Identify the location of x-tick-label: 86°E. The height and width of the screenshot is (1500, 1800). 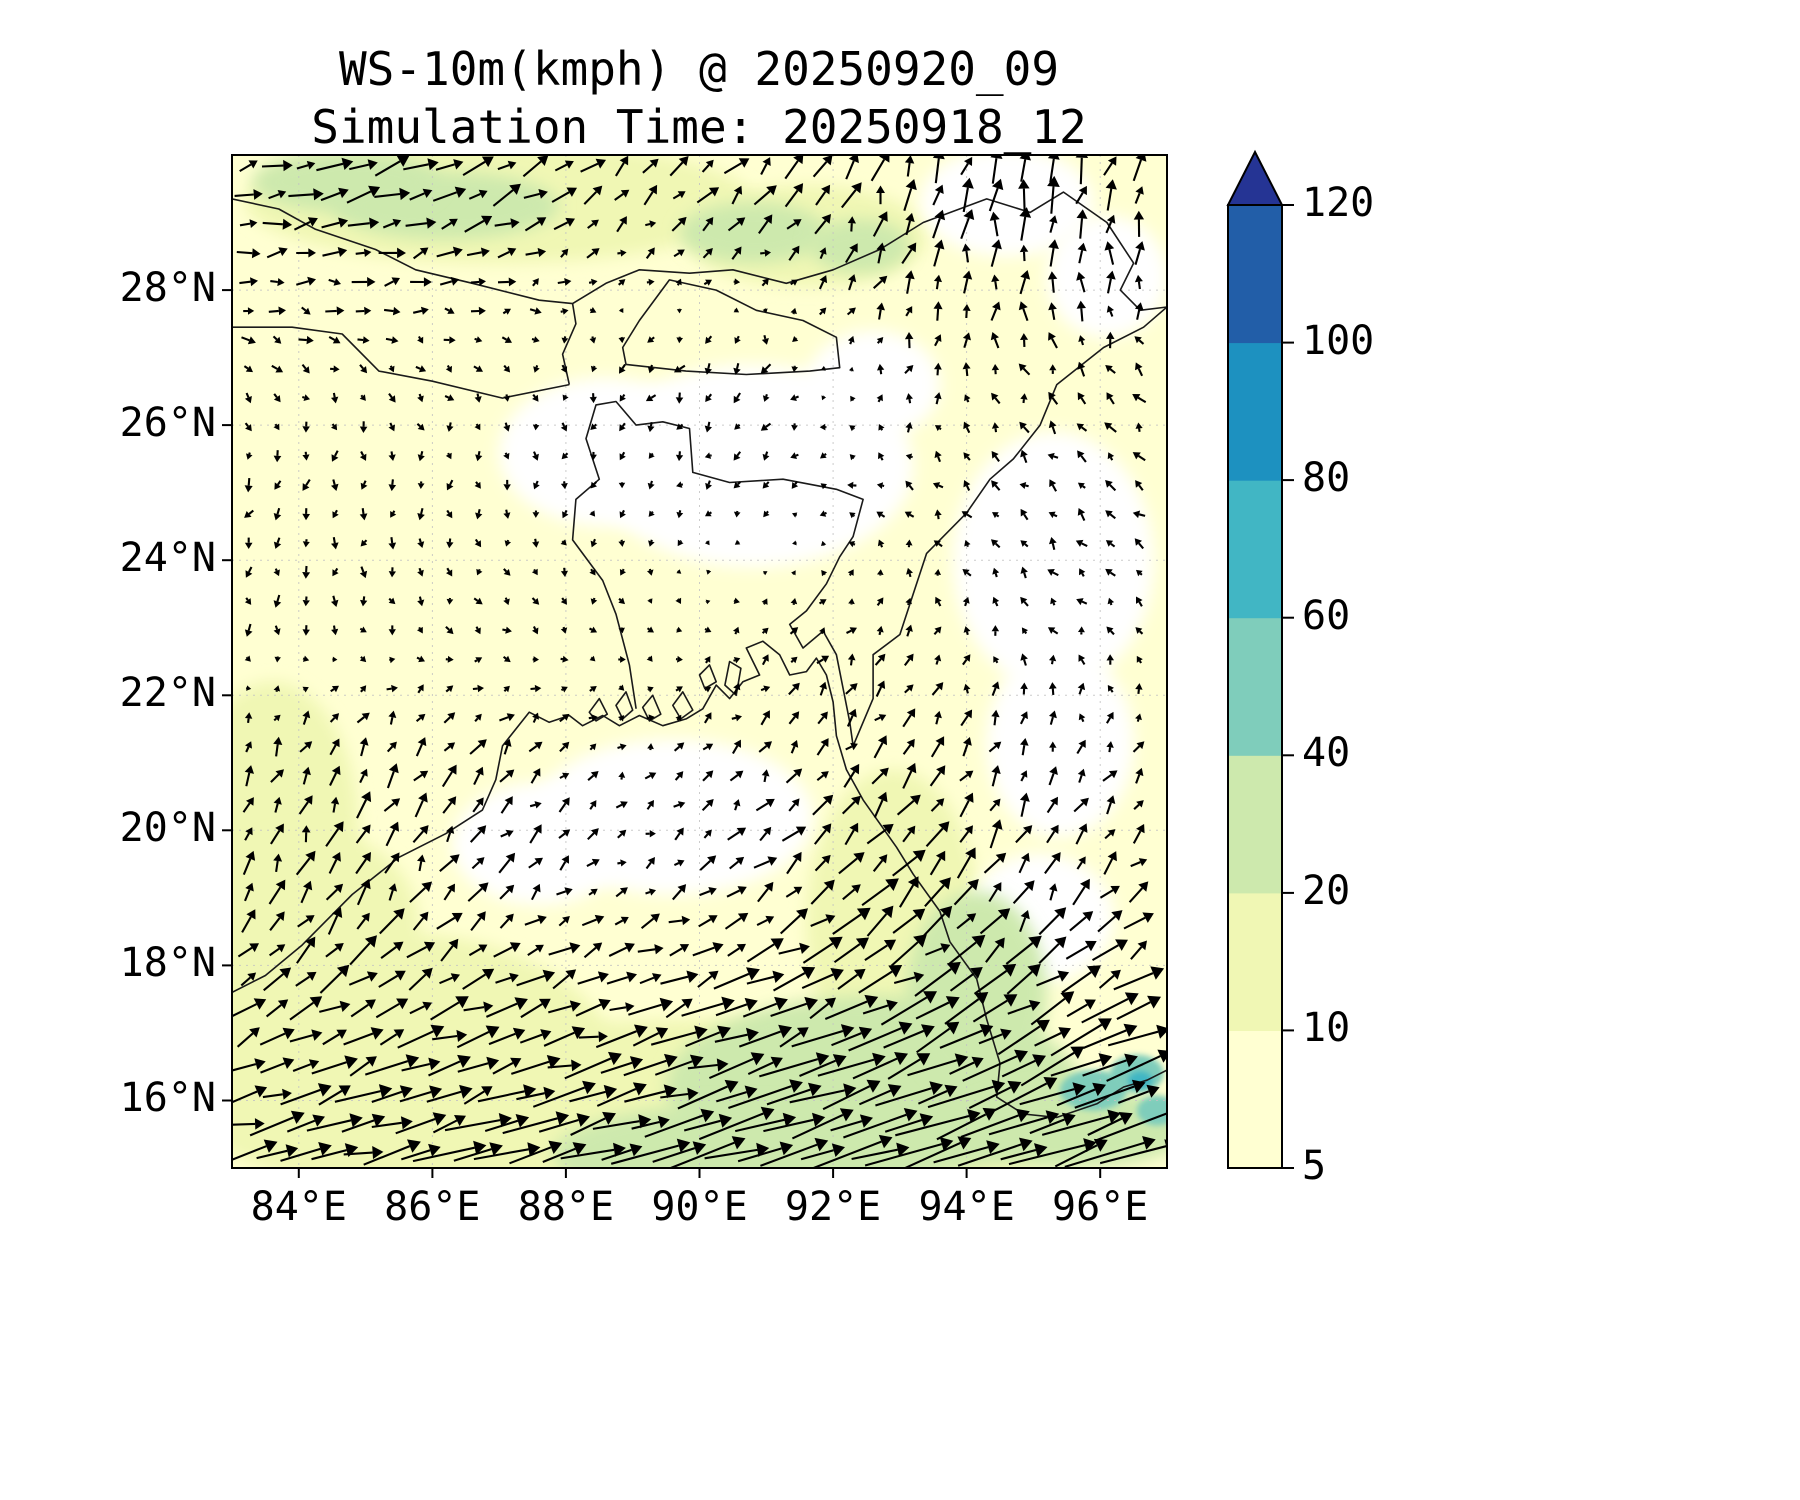
(432, 1207).